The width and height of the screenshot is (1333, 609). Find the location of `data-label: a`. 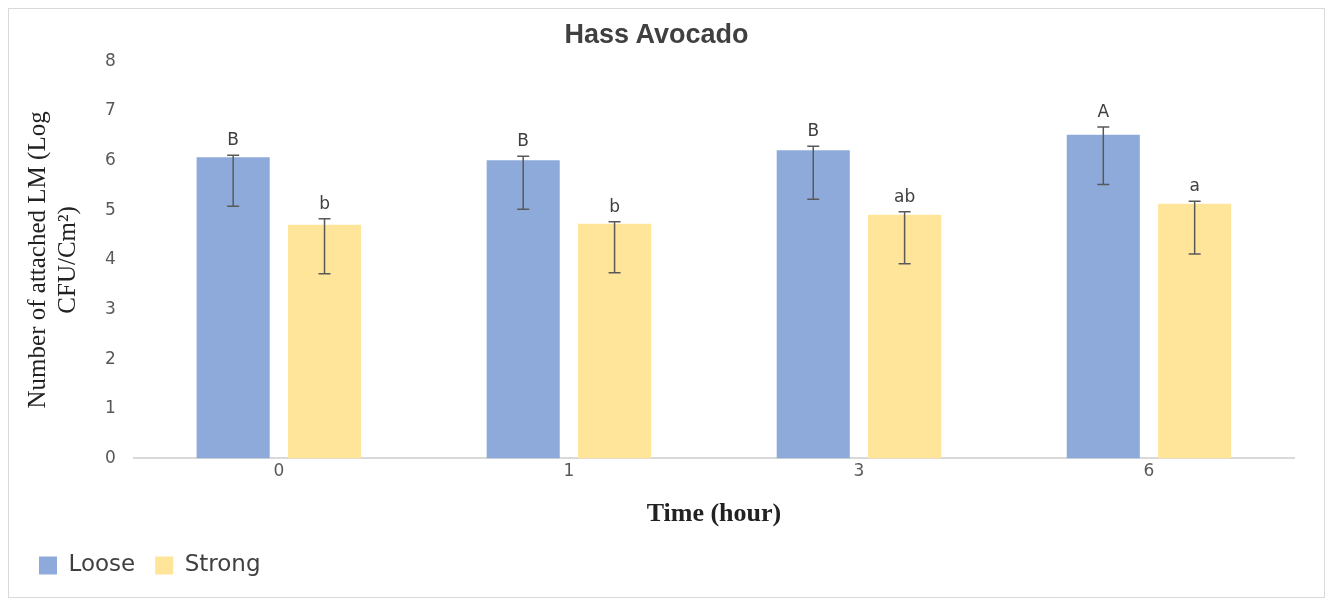

data-label: a is located at coordinates (1194, 185).